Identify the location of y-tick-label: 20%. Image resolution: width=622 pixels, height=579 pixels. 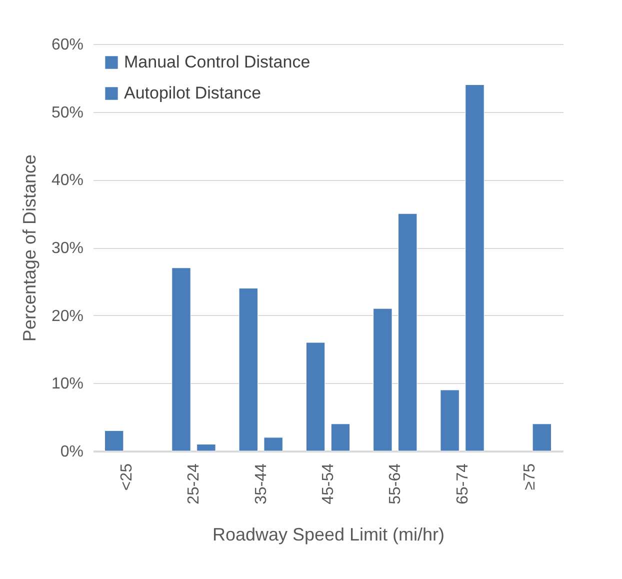
(67, 316).